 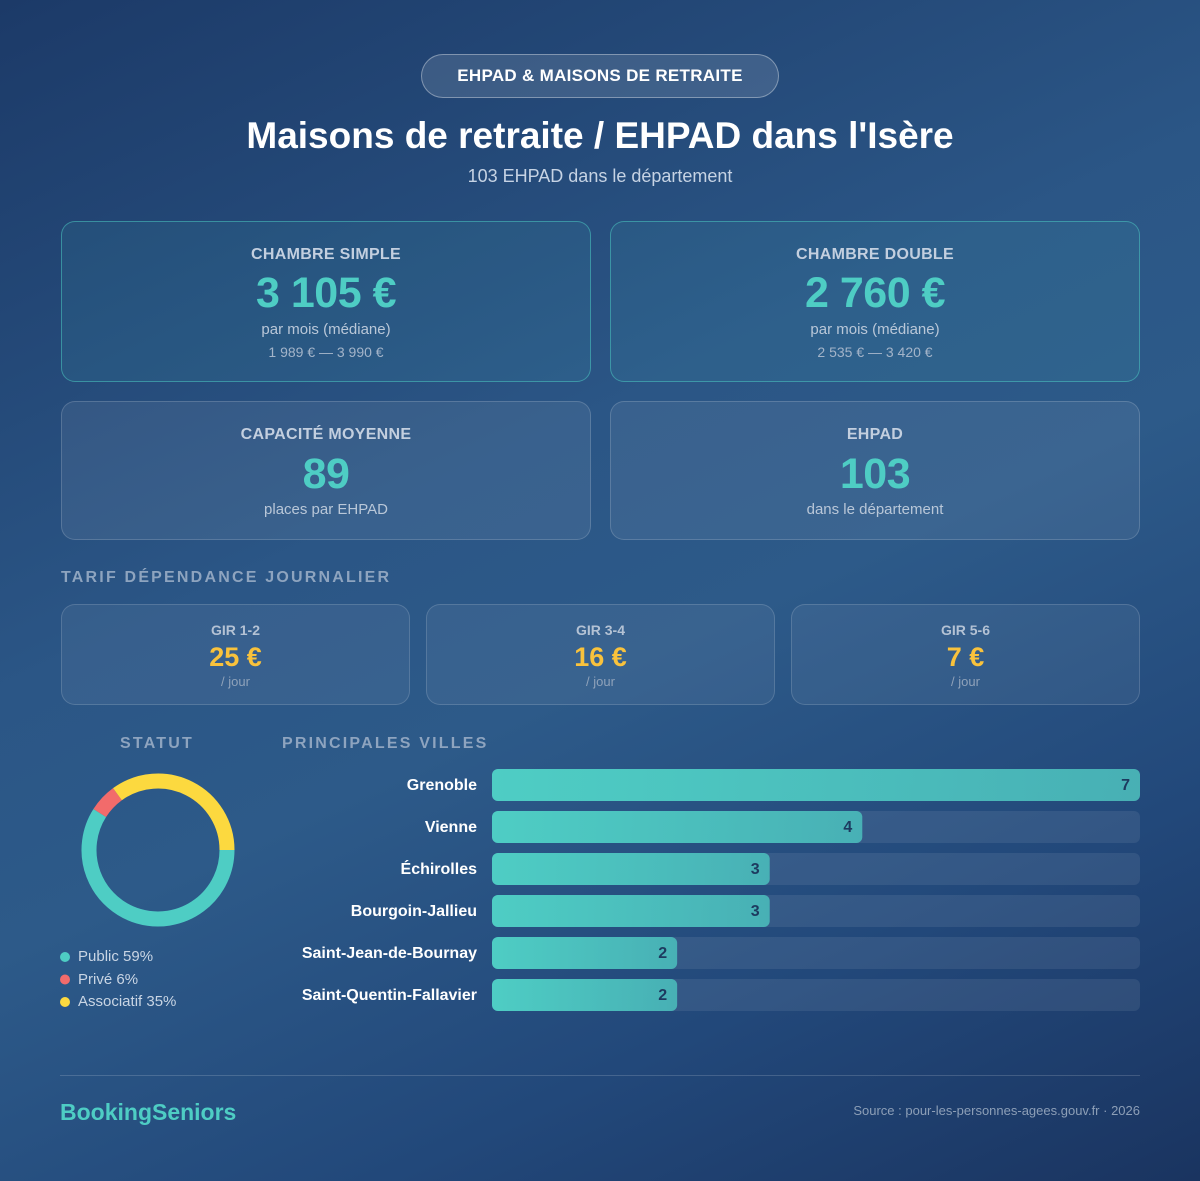 I want to click on tariff-value: 7 €, so click(x=965, y=657).